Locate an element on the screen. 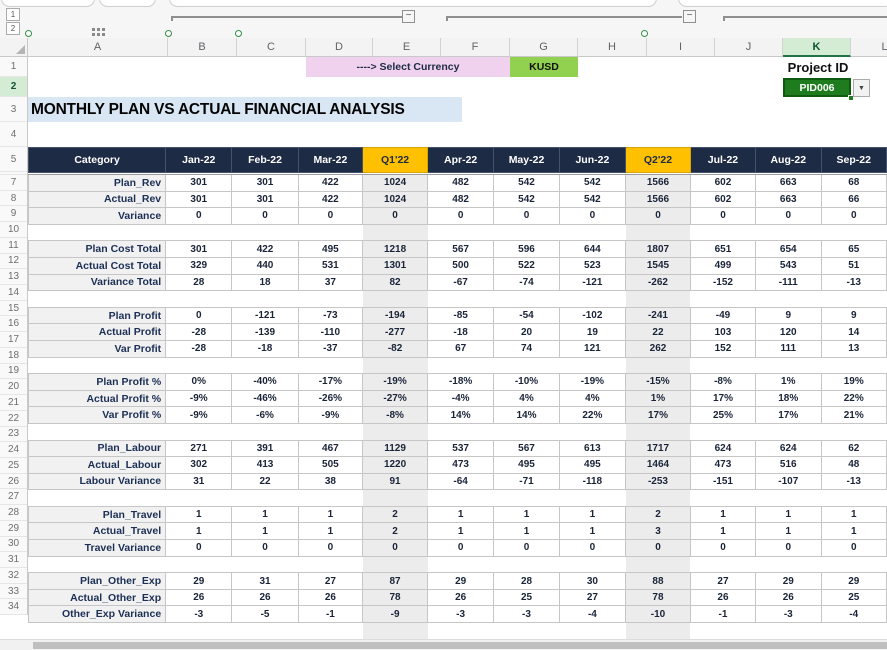  cell-F24: 473 is located at coordinates (461, 465).